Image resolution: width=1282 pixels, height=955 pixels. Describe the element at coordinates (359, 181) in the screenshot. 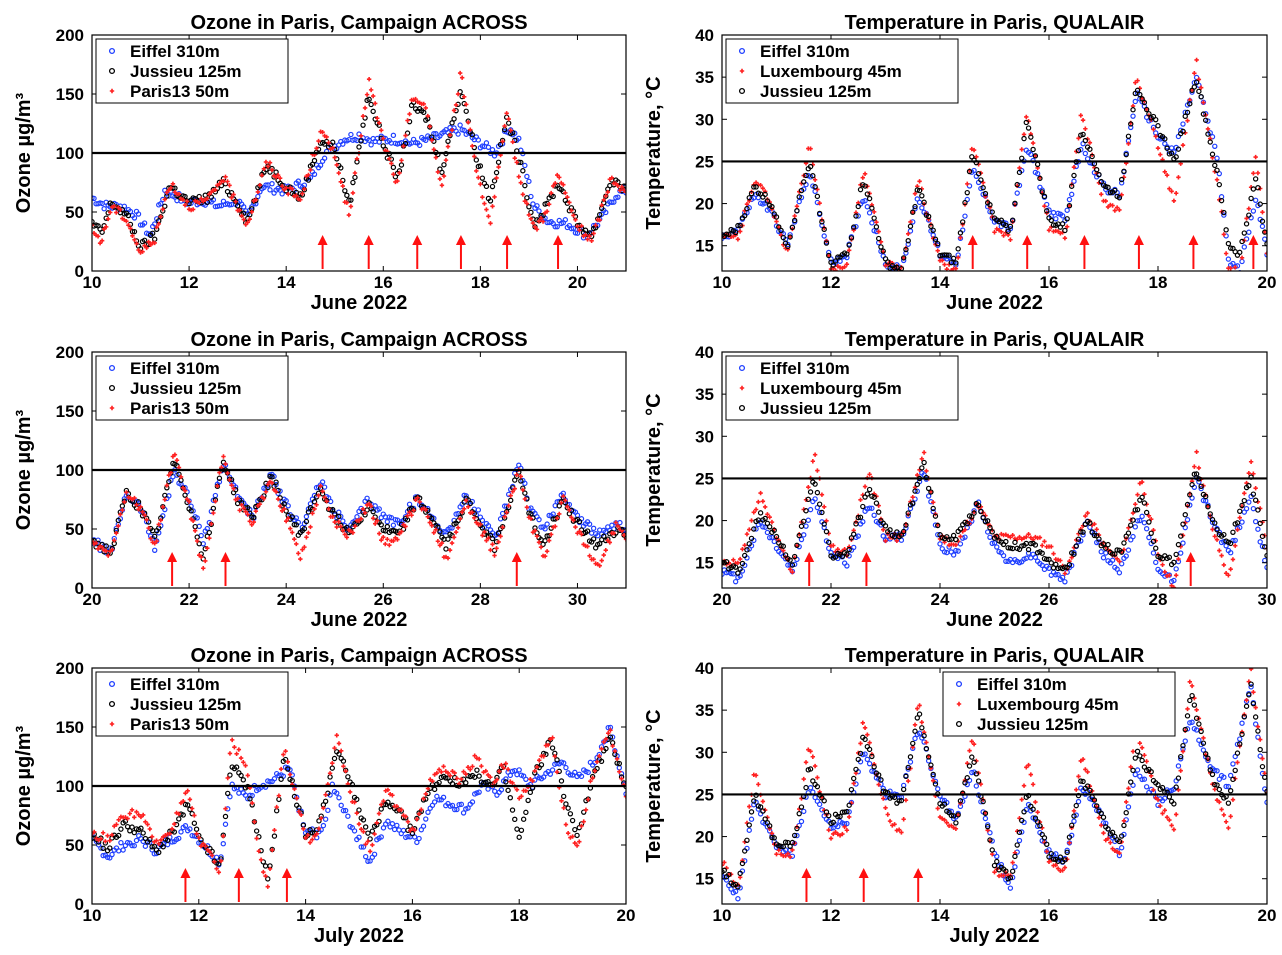

I see `series-eiffel-310m` at that location.